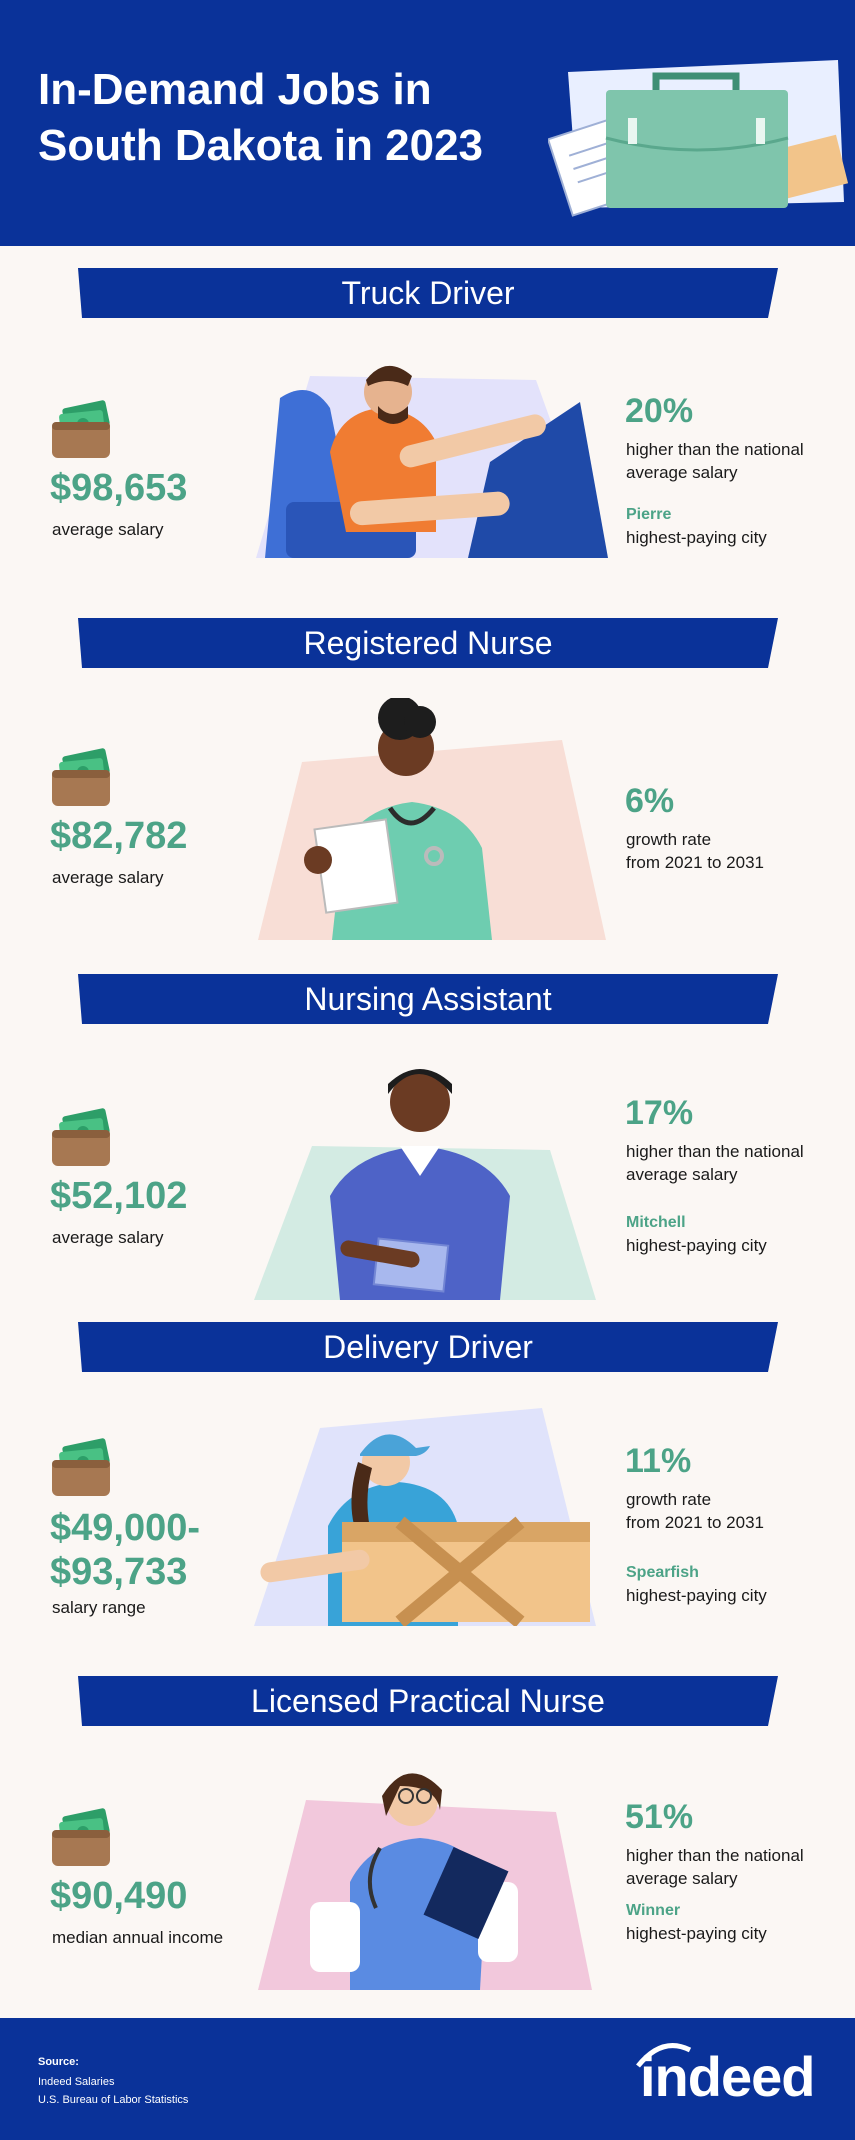  Describe the element at coordinates (649, 514) in the screenshot. I see `city-name: Pierre` at that location.